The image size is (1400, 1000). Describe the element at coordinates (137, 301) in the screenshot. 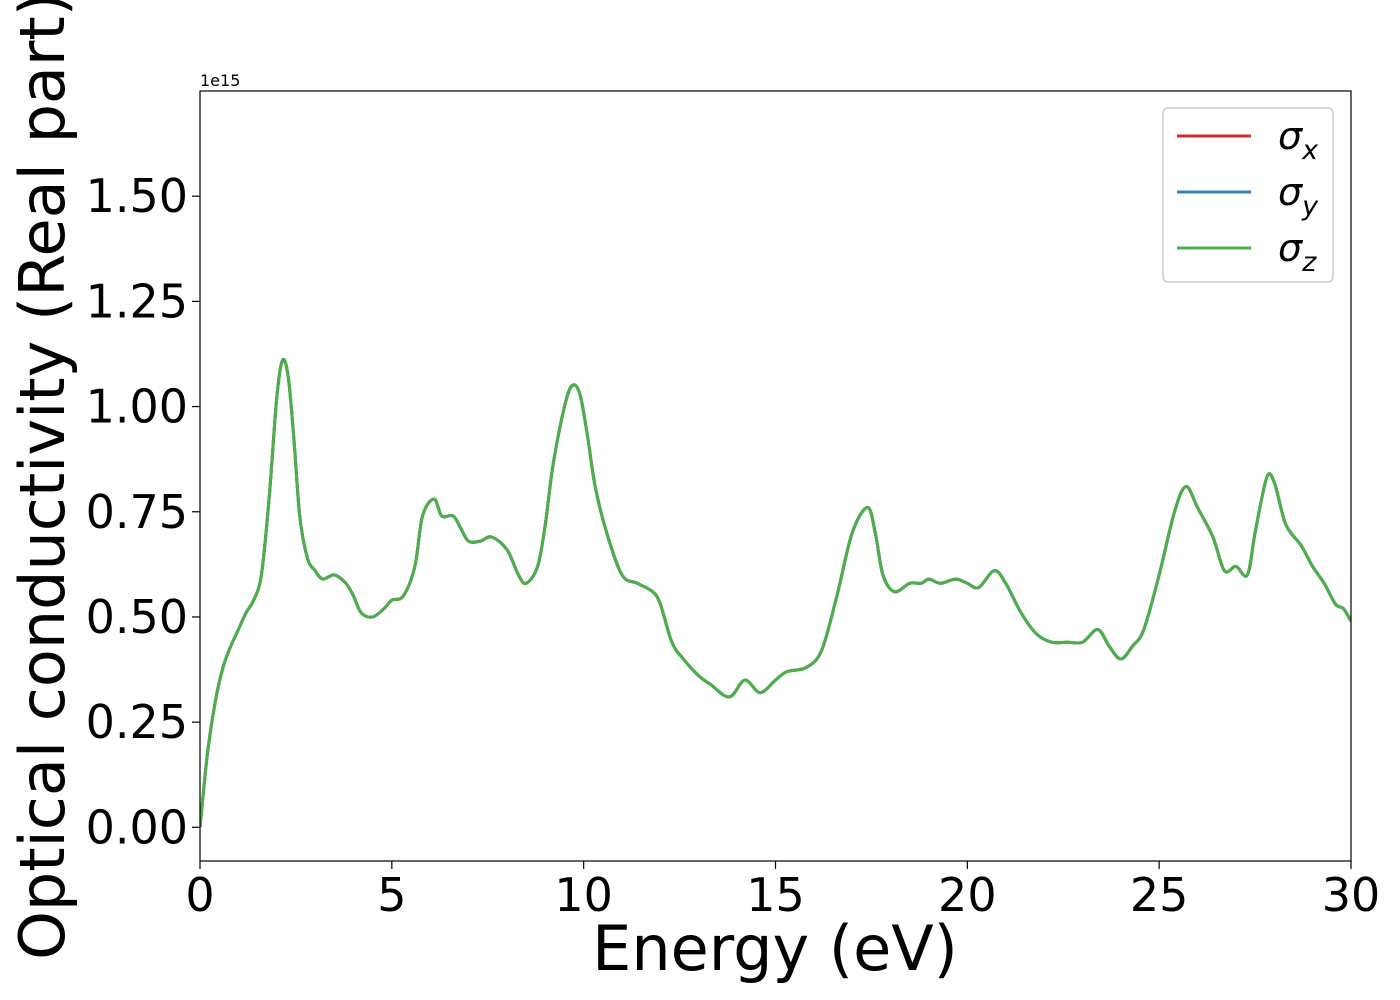

I see `y-tick-label: 1.25` at that location.